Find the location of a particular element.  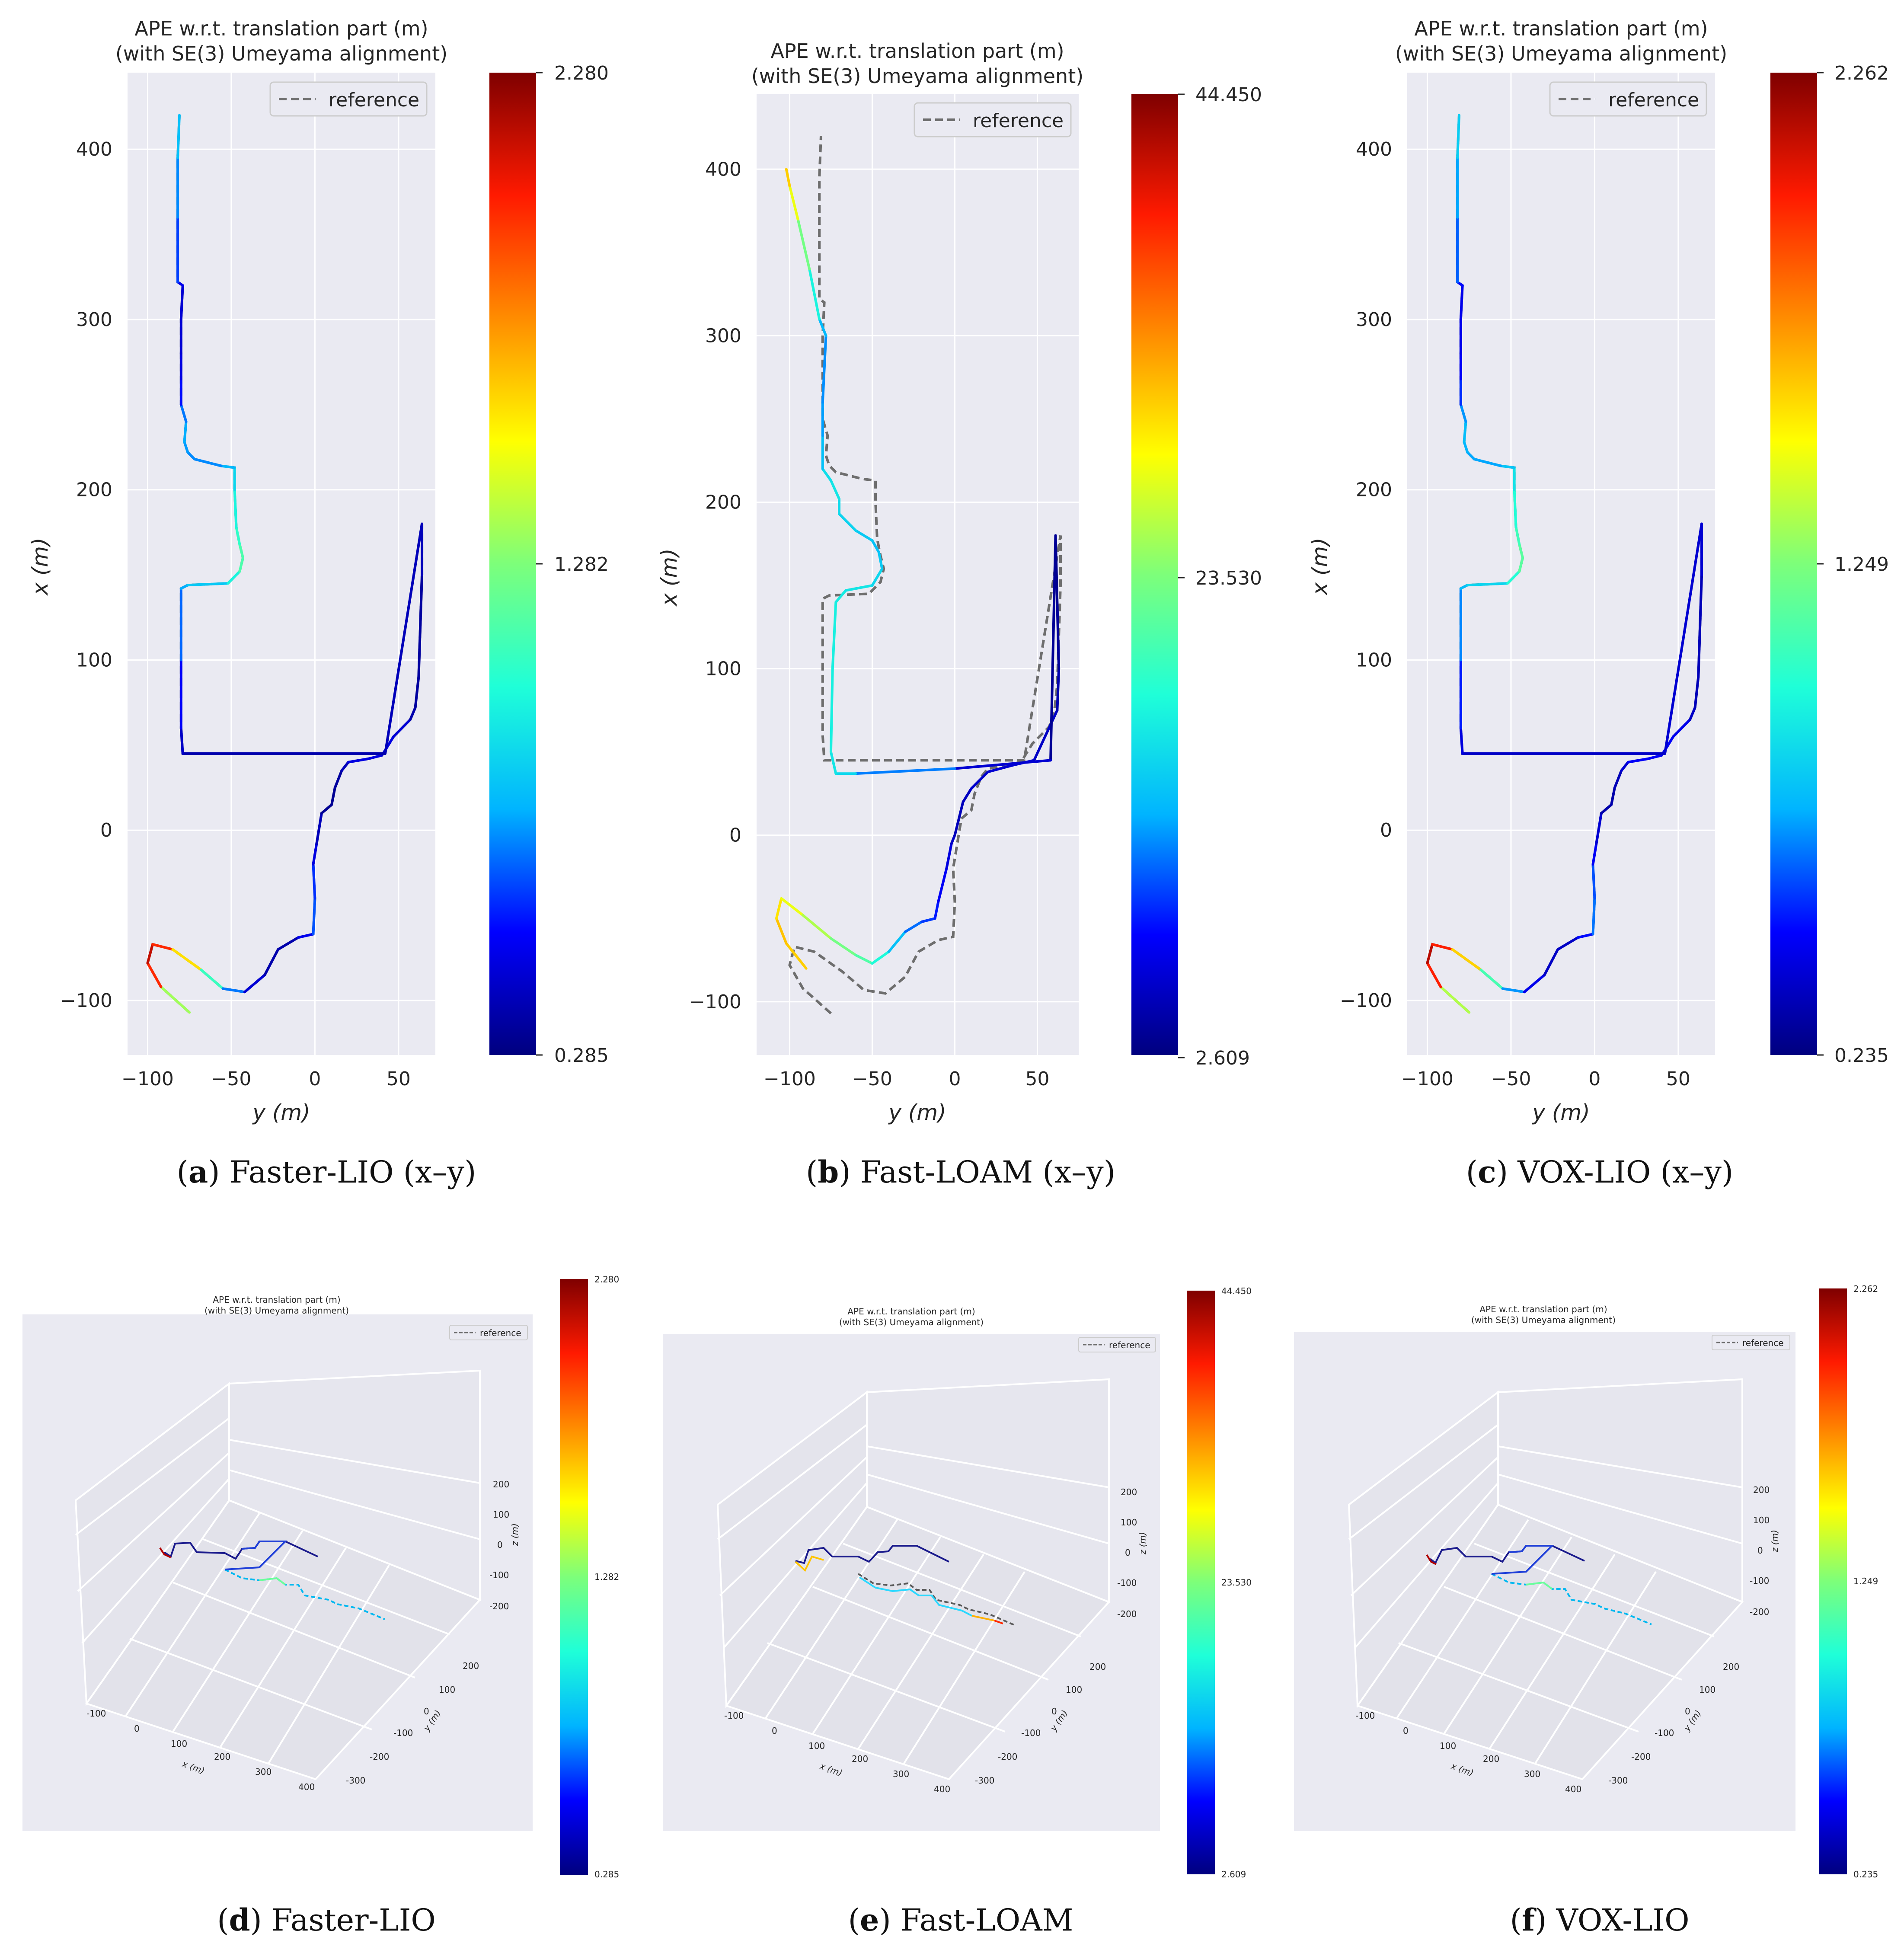

estimated-trajectory is located at coordinates (1564, 564).